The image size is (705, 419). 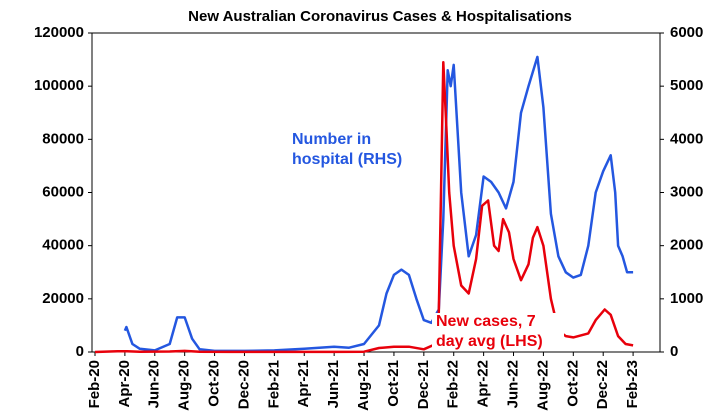 I want to click on x-tick-label: Feb-21, so click(x=273, y=384).